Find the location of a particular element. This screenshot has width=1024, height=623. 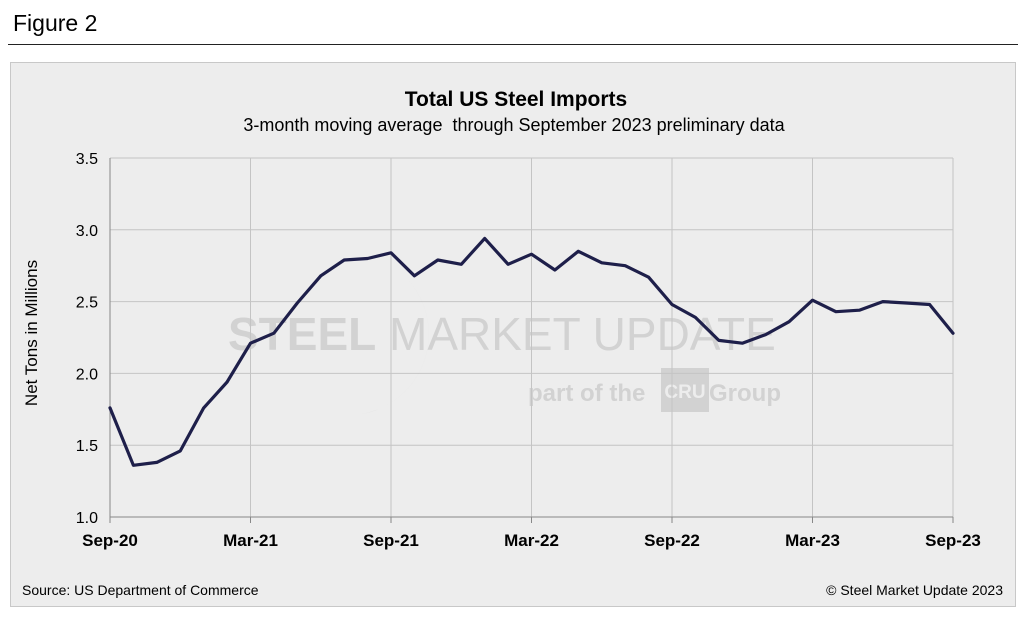

y-tick-labels: 1.0 1.5 2.0 2.5 3.0 3.5 is located at coordinates (87, 339).